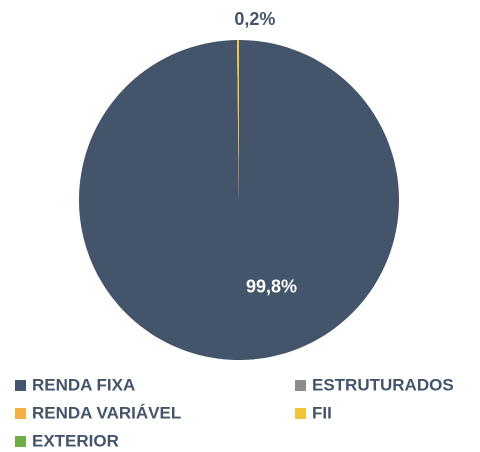 The width and height of the screenshot is (480, 452). What do you see at coordinates (237, 120) in the screenshot?
I see `pie-slice` at bounding box center [237, 120].